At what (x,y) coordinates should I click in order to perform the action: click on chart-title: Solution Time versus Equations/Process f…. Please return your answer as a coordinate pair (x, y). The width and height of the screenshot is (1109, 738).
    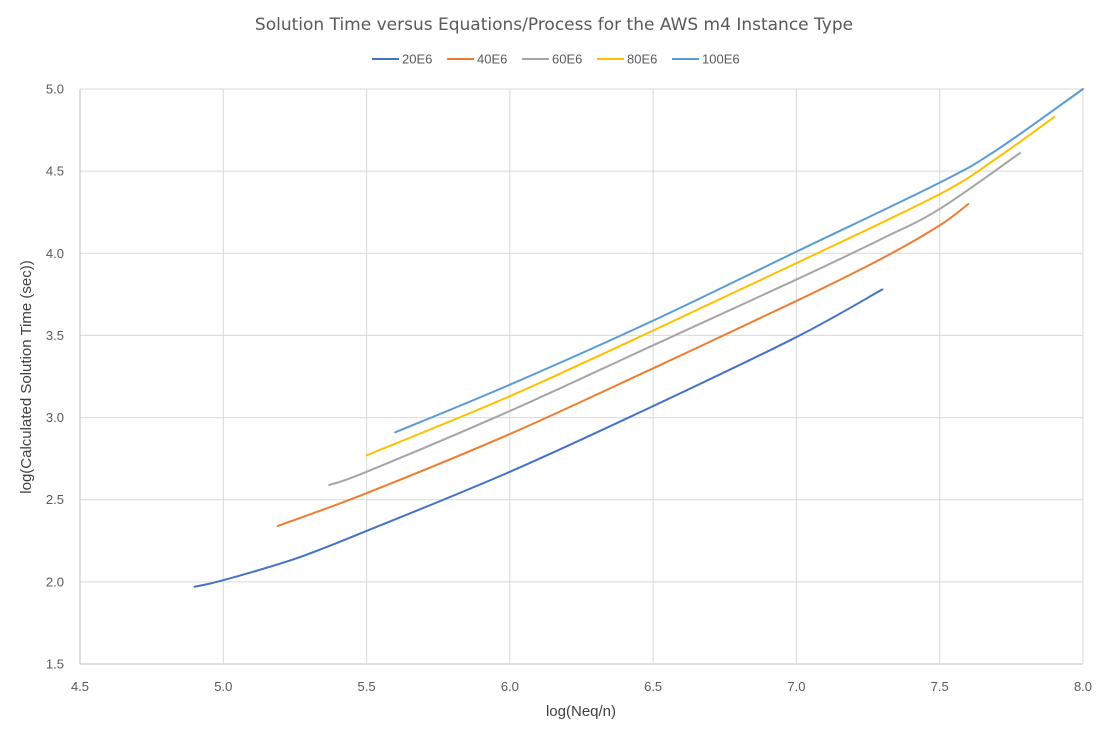
    Looking at the image, I should click on (554, 25).